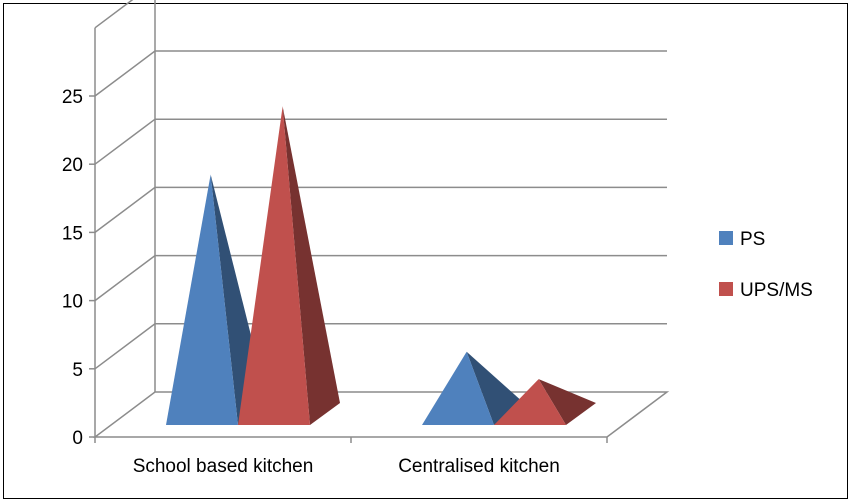 This screenshot has height=504, width=853. Describe the element at coordinates (78, 268) in the screenshot. I see `y-axis: 0 5 10 15 20 25` at that location.